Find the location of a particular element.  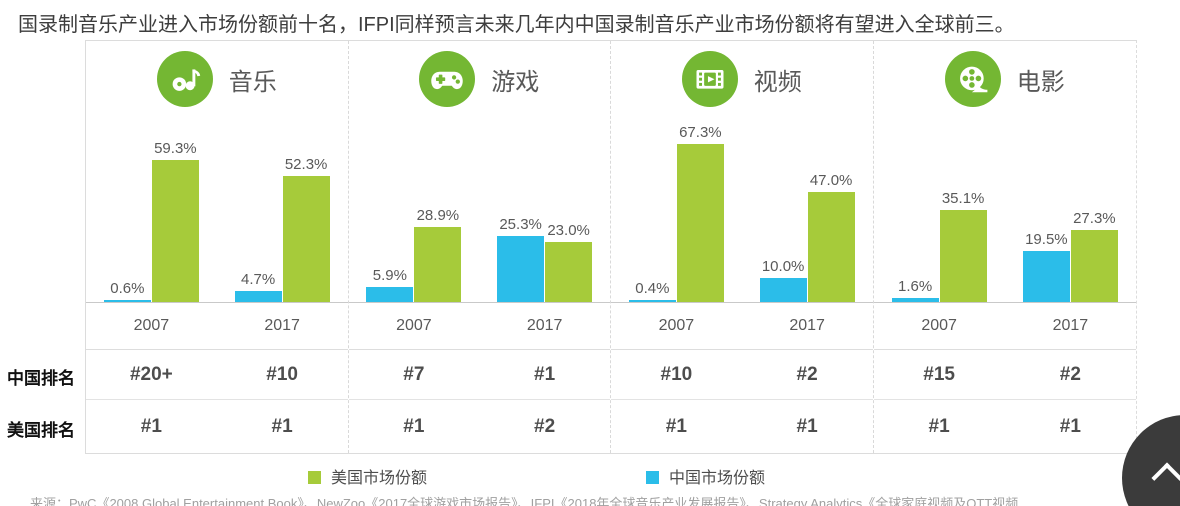

us-share-bar-col: 27.3% is located at coordinates (1094, 256).